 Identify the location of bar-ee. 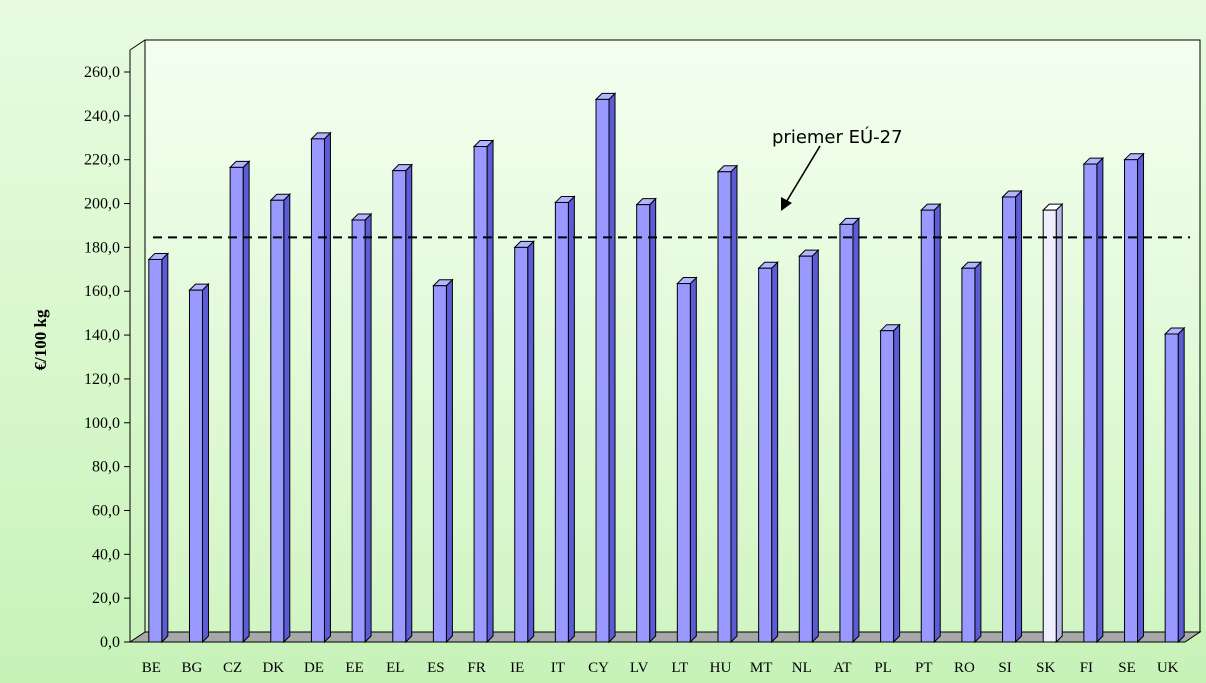
(361, 428).